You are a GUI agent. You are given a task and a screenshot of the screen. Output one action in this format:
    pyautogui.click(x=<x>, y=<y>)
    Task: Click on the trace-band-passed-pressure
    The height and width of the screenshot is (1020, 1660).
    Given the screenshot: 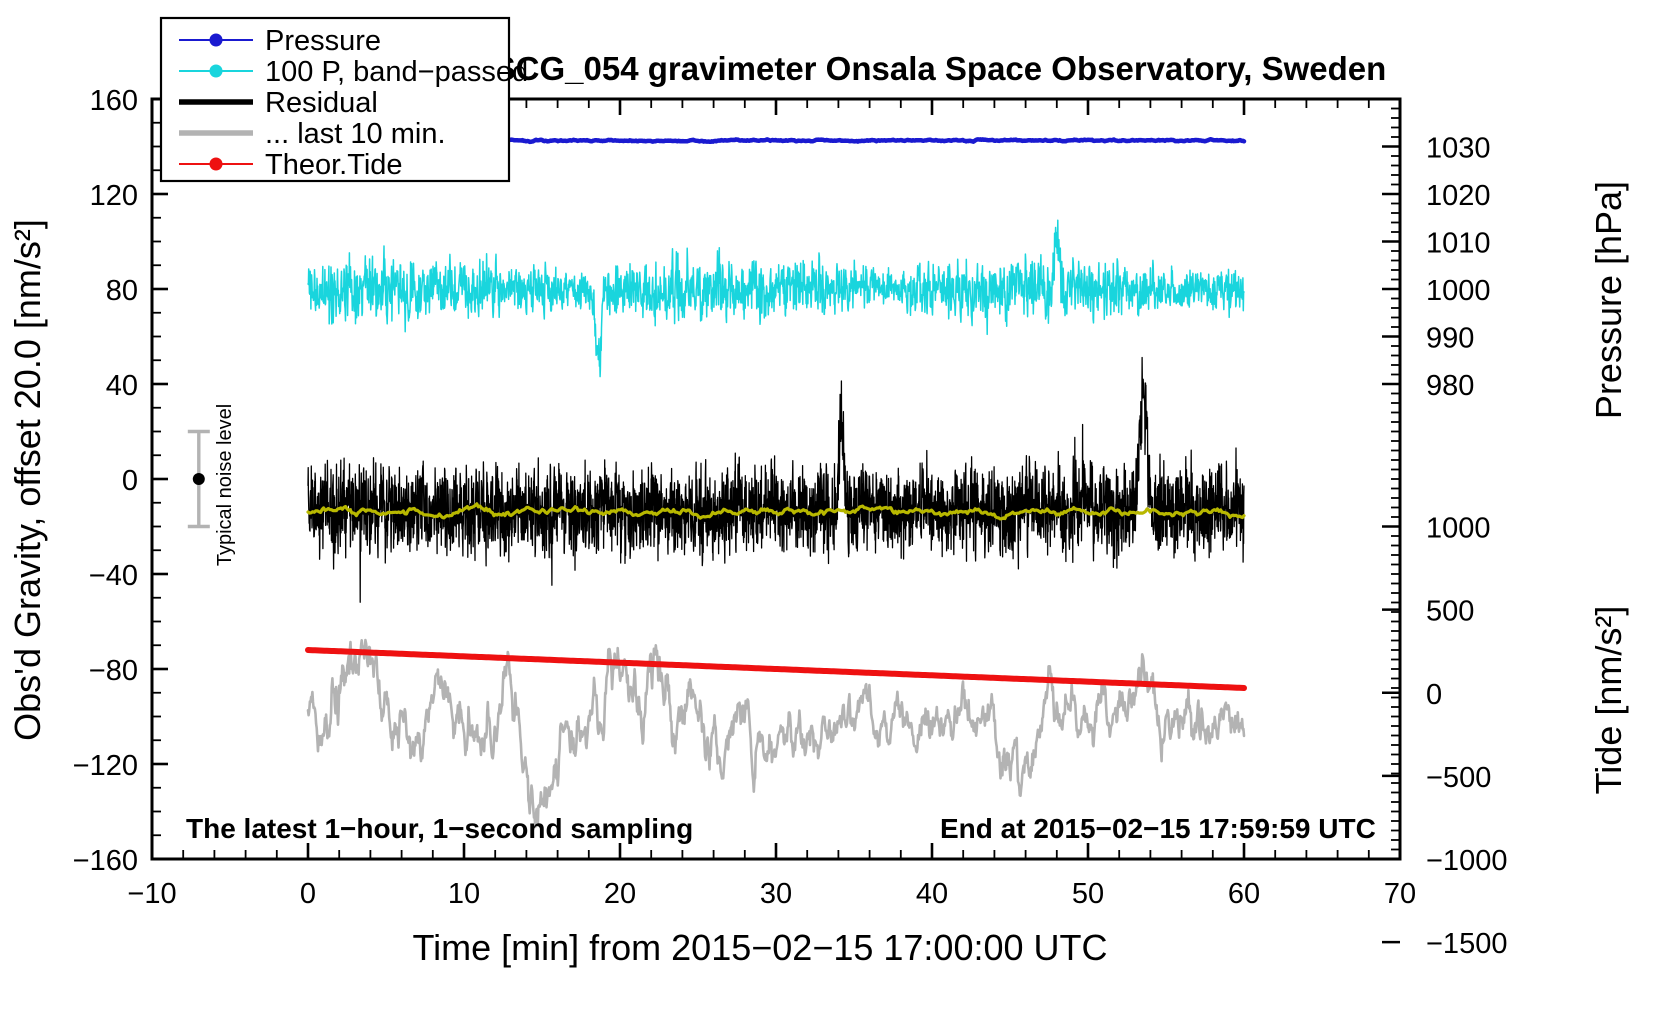 What is the action you would take?
    pyautogui.click(x=776, y=298)
    